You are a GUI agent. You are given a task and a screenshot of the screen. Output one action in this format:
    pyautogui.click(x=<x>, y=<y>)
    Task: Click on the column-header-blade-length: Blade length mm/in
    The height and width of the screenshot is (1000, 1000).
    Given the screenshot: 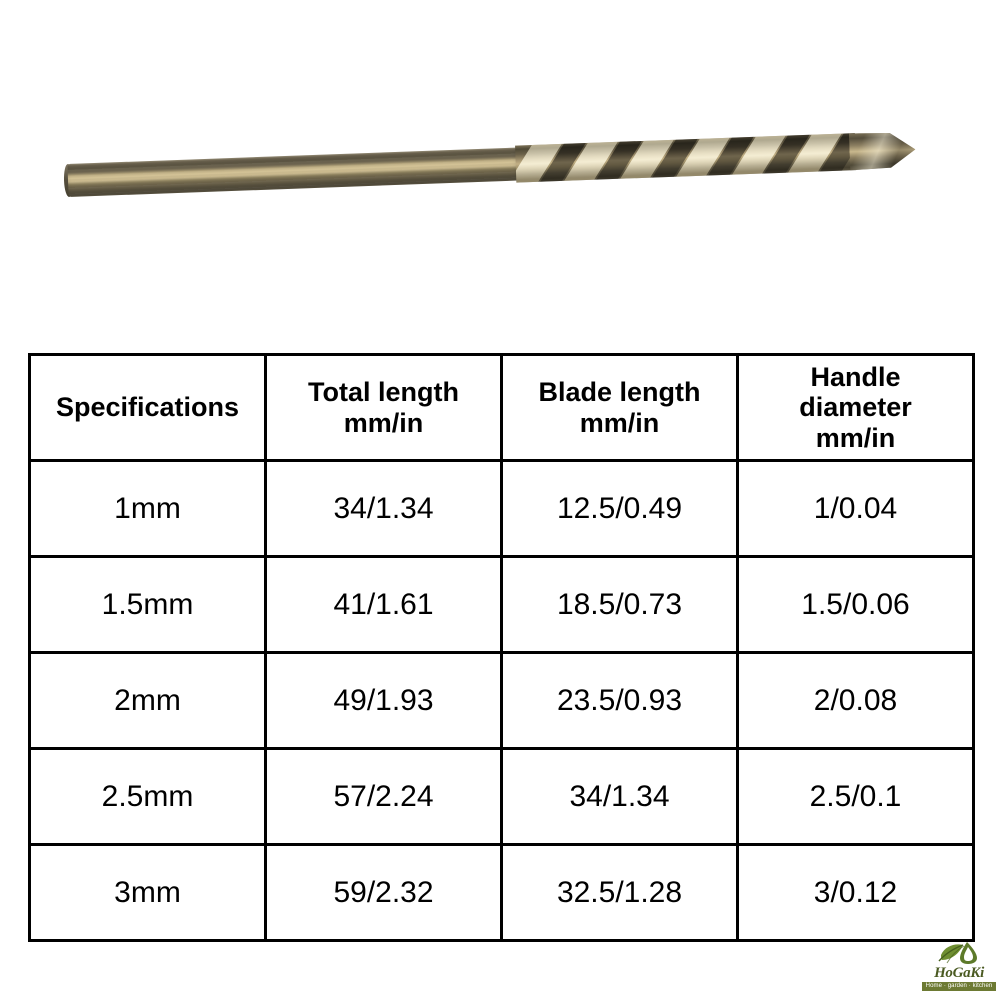 What is the action you would take?
    pyautogui.click(x=619, y=407)
    